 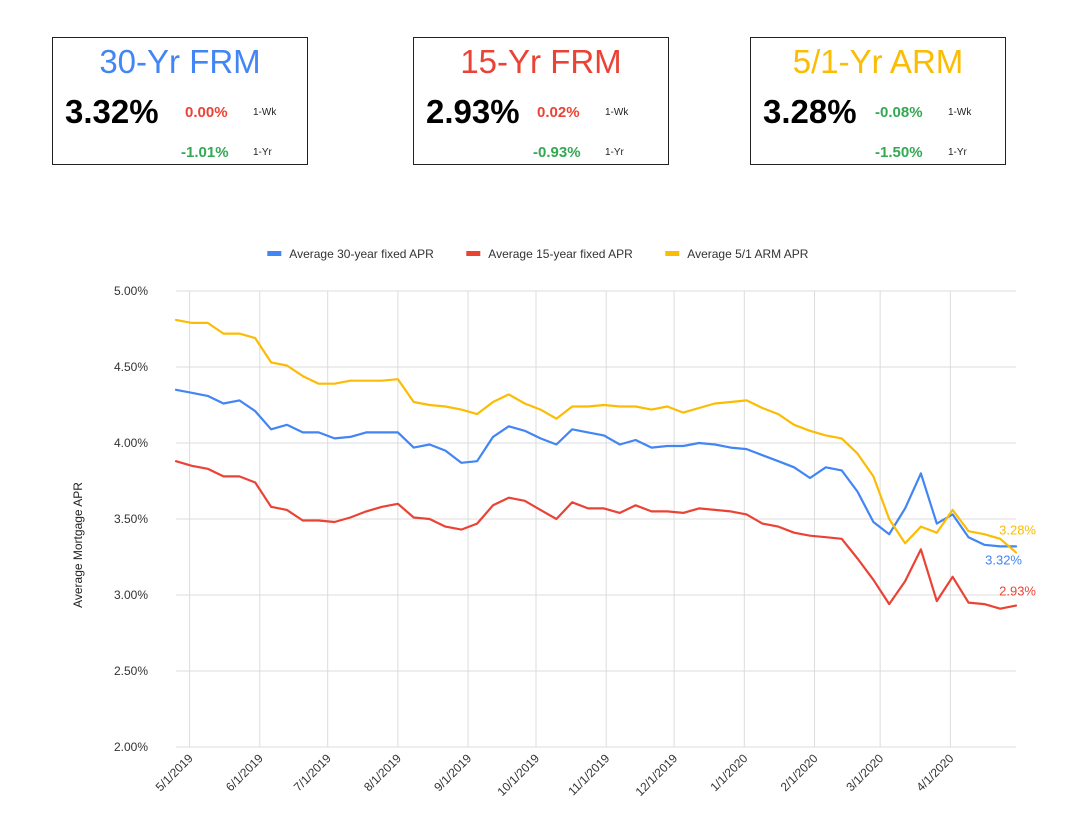 What do you see at coordinates (541, 61) in the screenshot?
I see `card-title: 15-Yr FRM` at bounding box center [541, 61].